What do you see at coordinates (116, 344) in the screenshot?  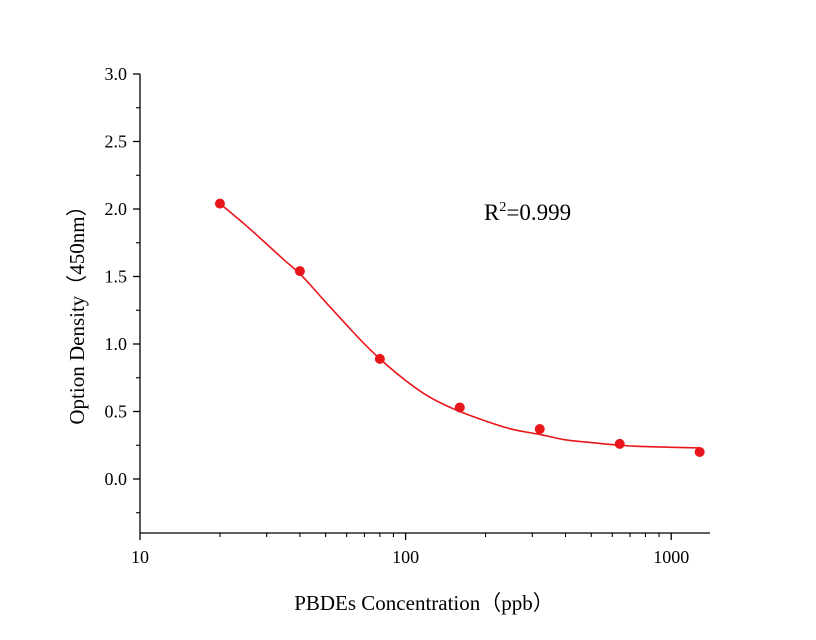 I see `y-tick-label: 1.0` at bounding box center [116, 344].